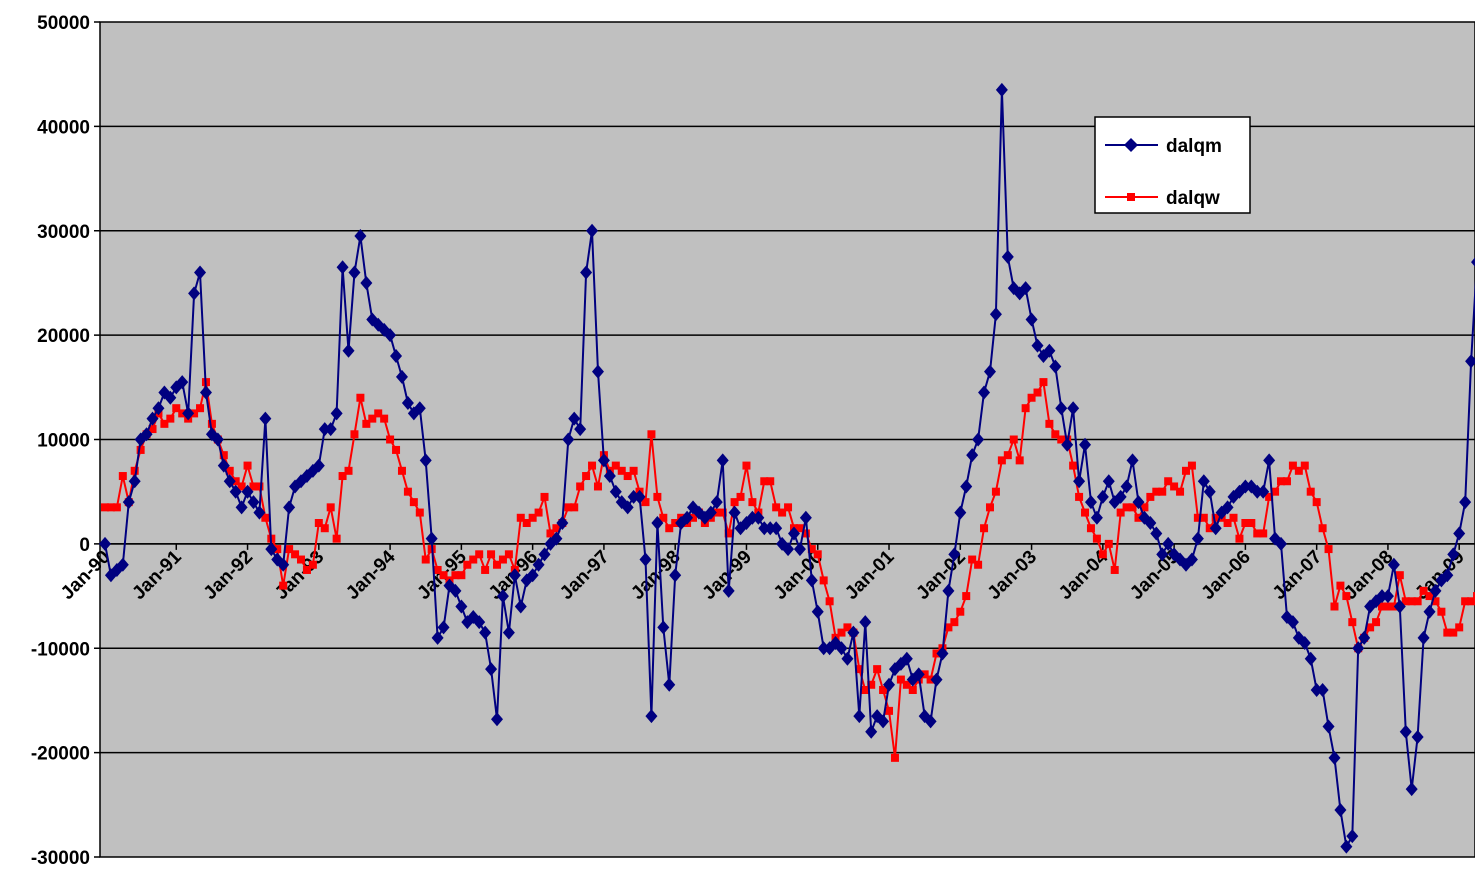  Describe the element at coordinates (1194, 146) in the screenshot. I see `legend-label-dalqm: dalqm` at that location.